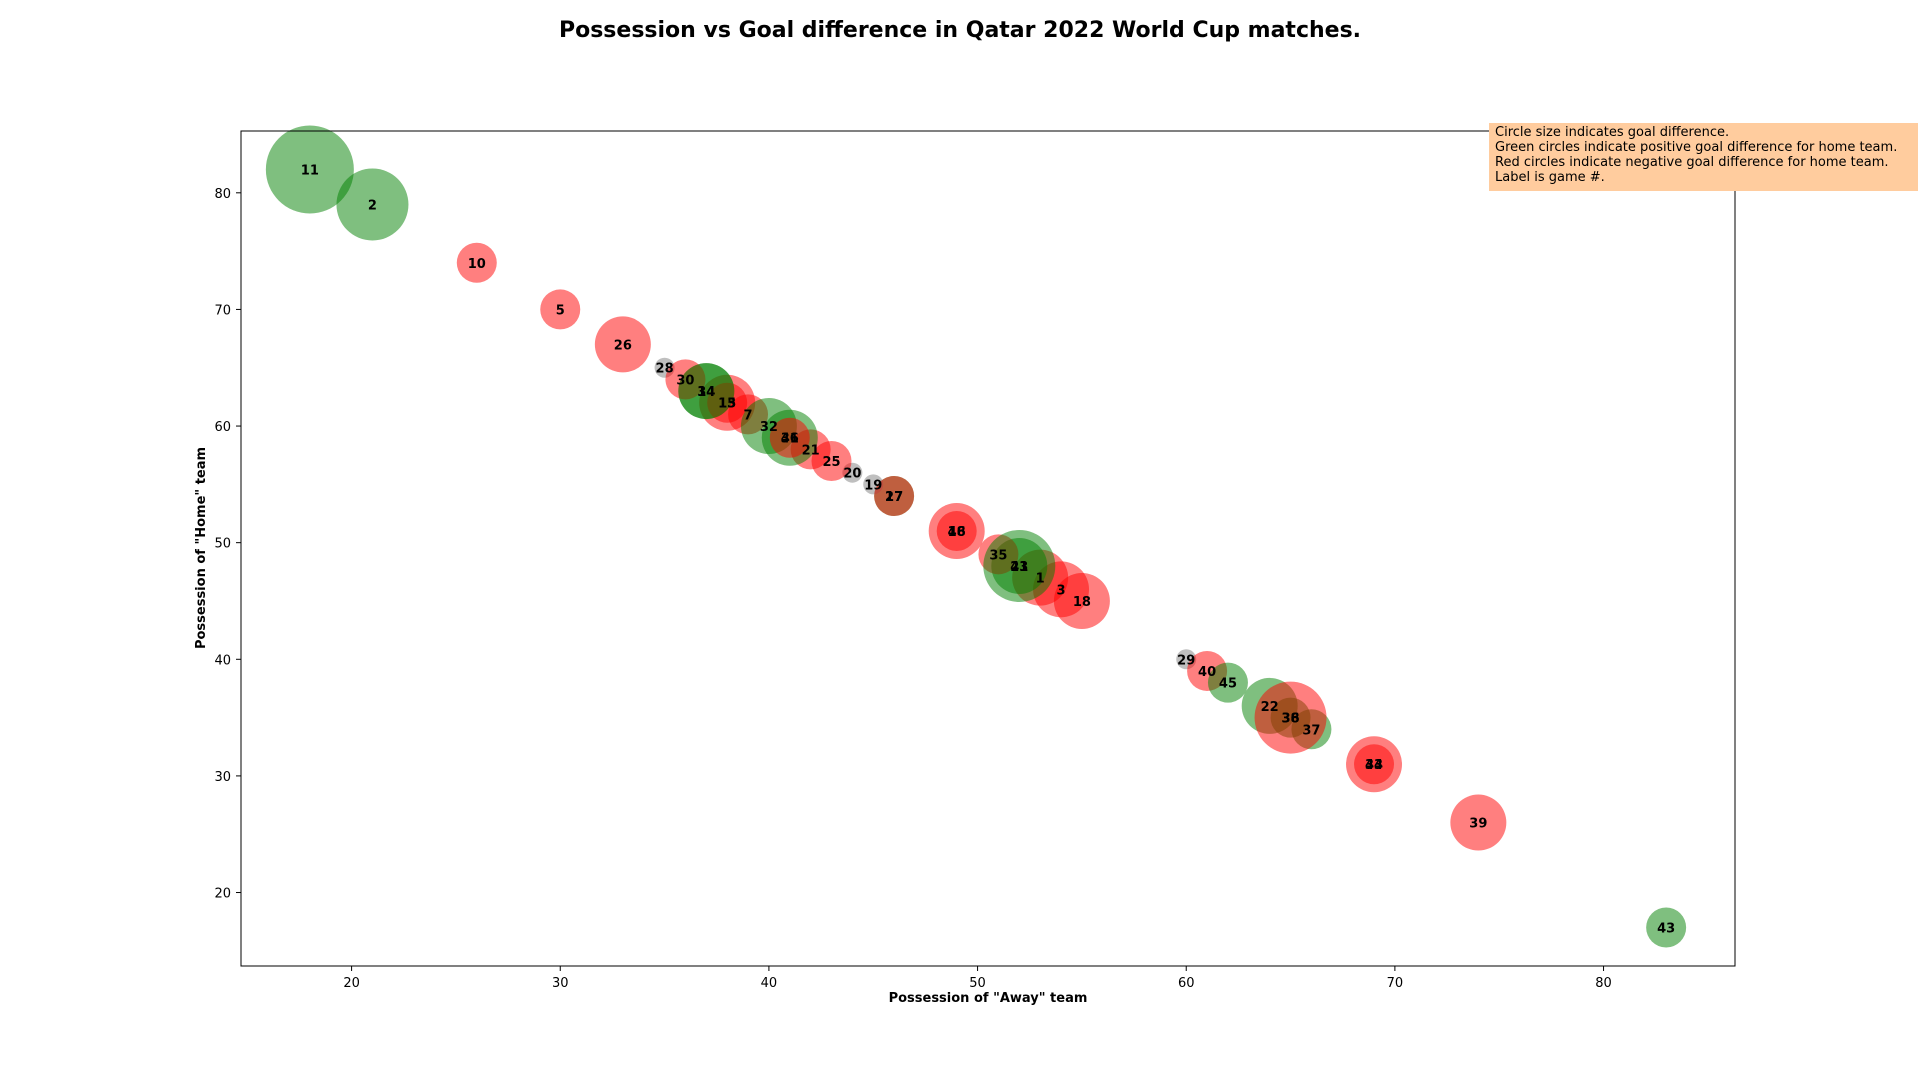 The width and height of the screenshot is (1920, 1080). I want to click on point-label: 1, so click(1040, 579).